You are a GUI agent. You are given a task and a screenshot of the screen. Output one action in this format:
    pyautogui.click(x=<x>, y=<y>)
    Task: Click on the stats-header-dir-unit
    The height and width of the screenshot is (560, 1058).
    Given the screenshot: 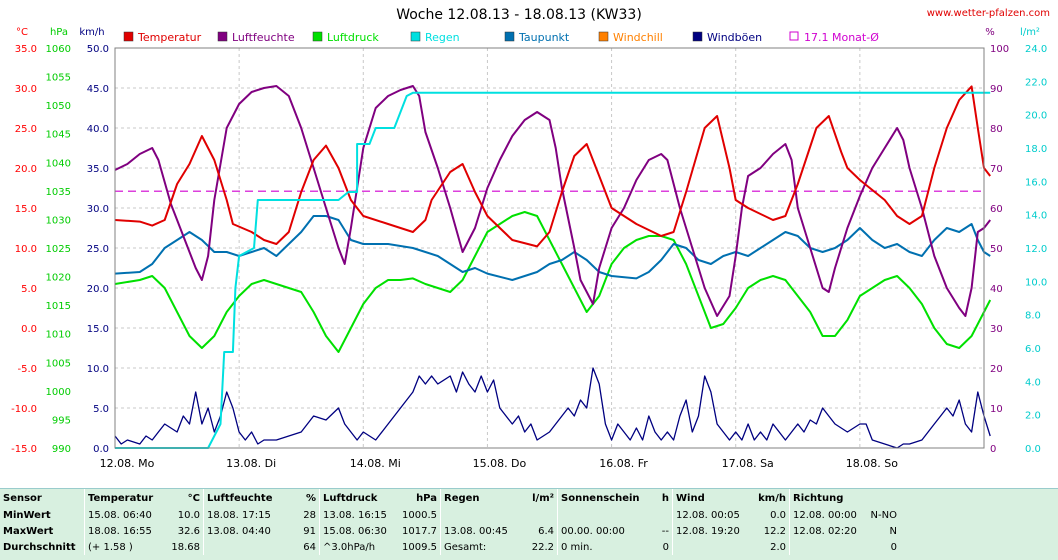 What is the action you would take?
    pyautogui.click(x=881, y=498)
    